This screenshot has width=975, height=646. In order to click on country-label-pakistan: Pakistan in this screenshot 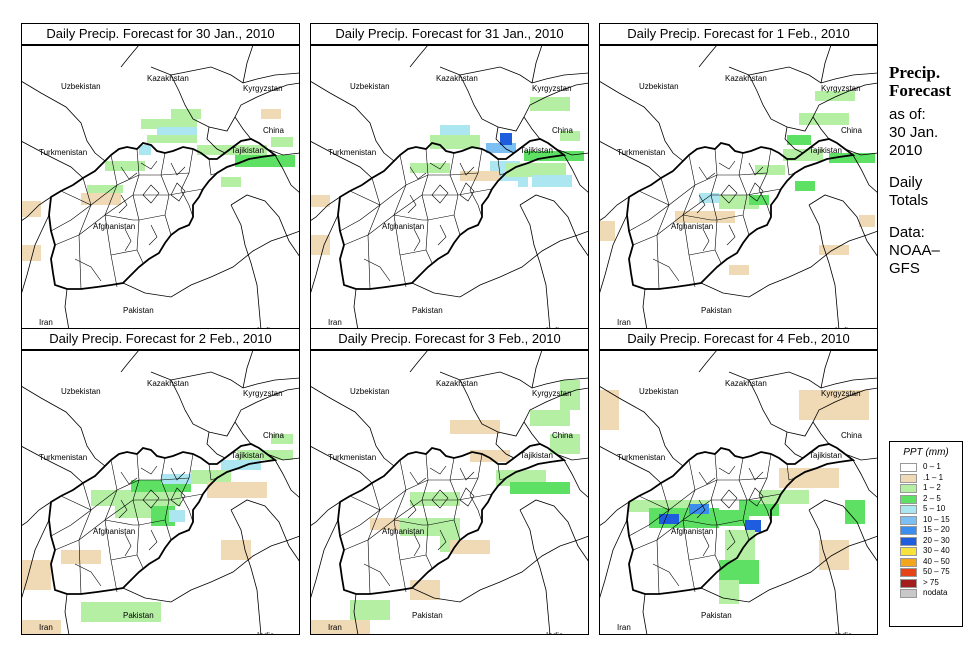, I will do `click(716, 615)`.